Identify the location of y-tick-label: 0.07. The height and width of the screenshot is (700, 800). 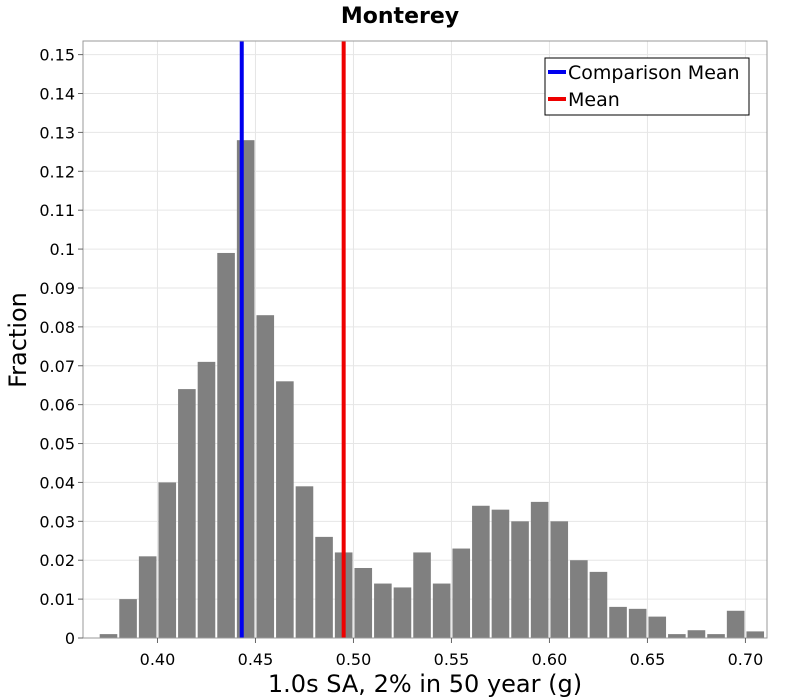
(57, 366).